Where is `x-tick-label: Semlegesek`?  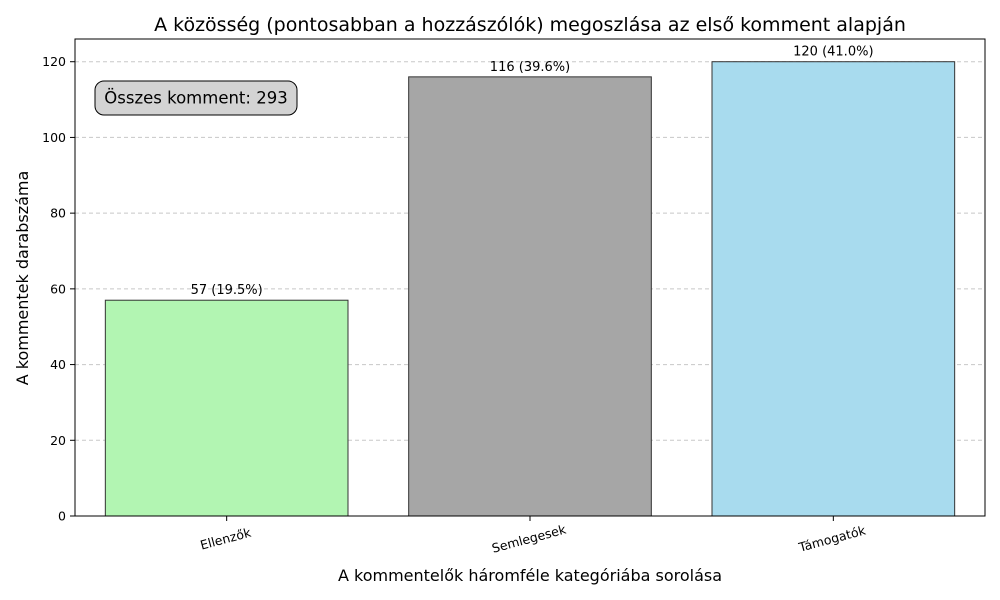 x-tick-label: Semlegesek is located at coordinates (529, 538).